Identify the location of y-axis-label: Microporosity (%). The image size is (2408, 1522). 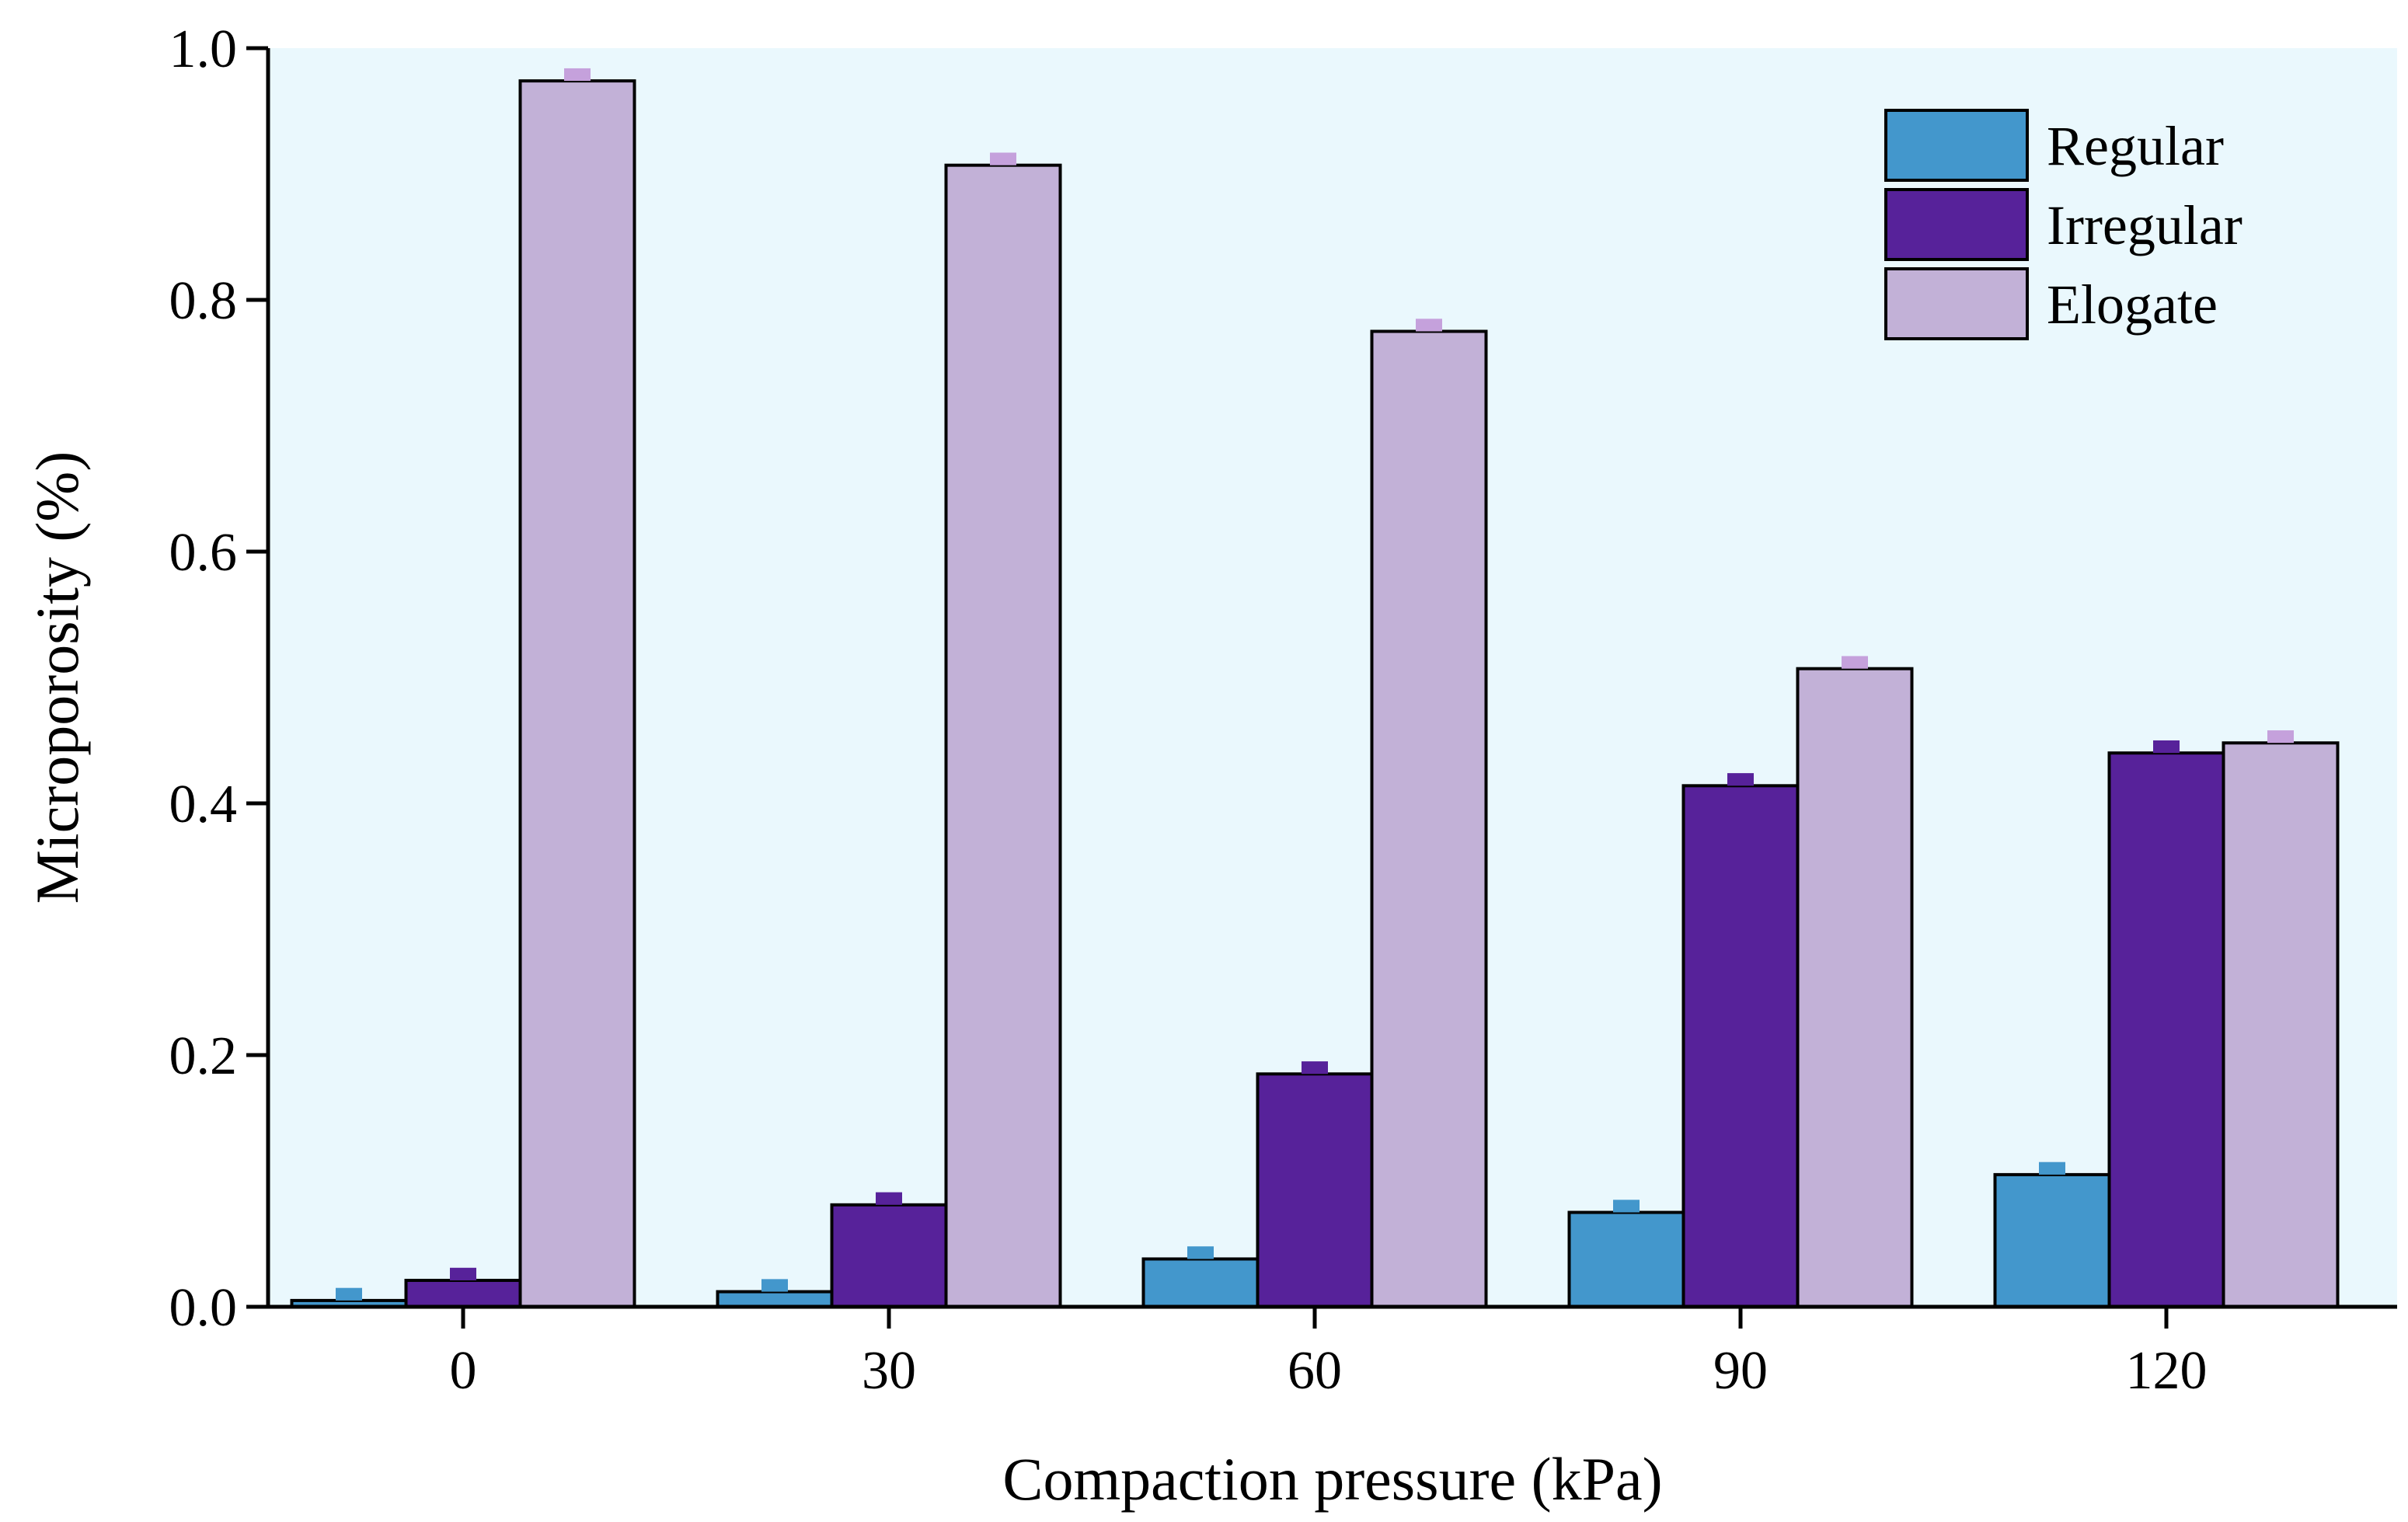
(57, 677).